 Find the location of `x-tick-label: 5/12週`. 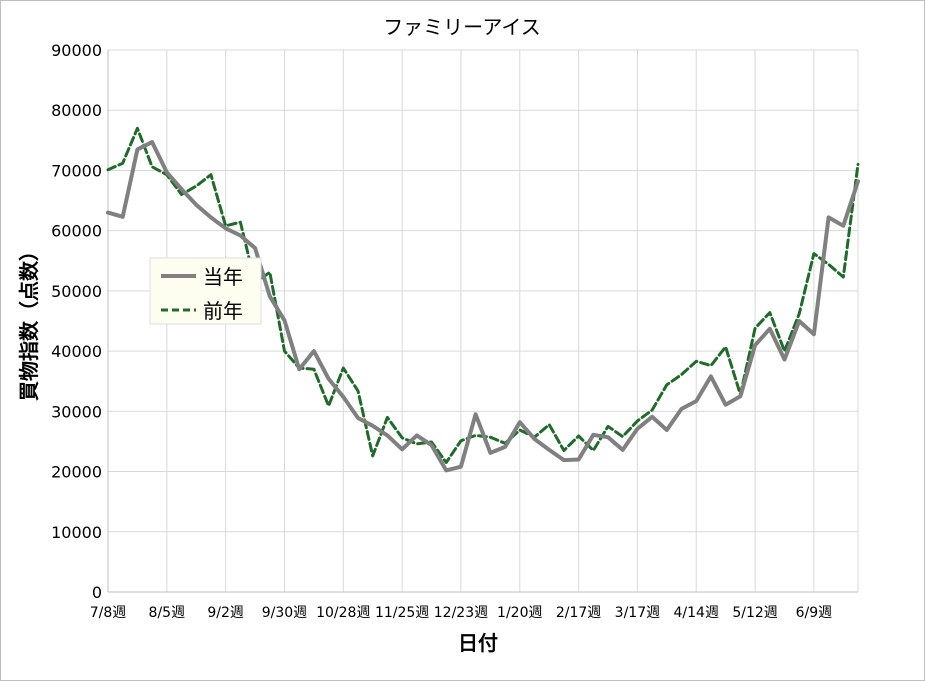

x-tick-label: 5/12週 is located at coordinates (754, 613).